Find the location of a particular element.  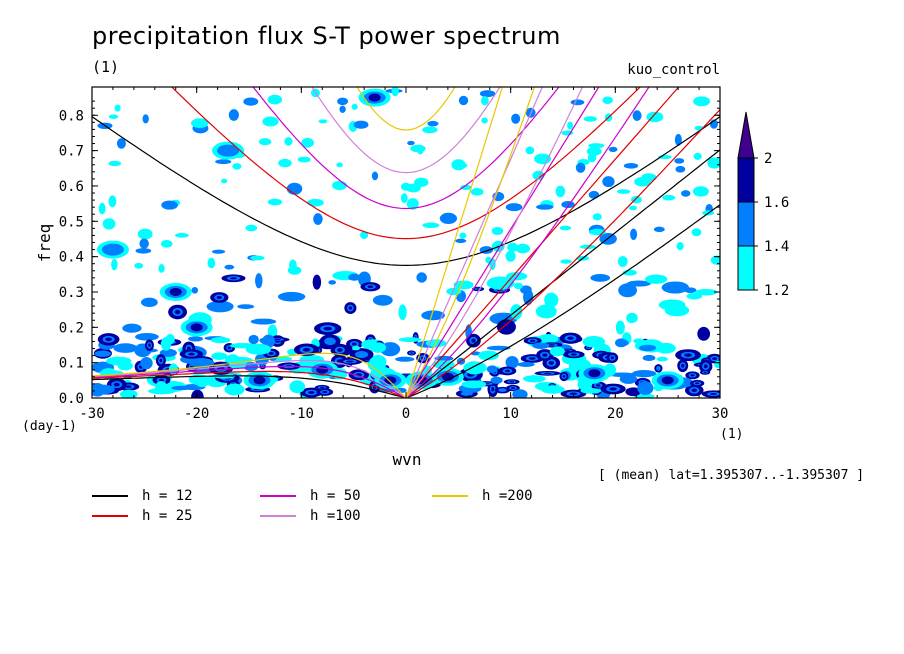

legend-item: h = 25 is located at coordinates (142, 516).